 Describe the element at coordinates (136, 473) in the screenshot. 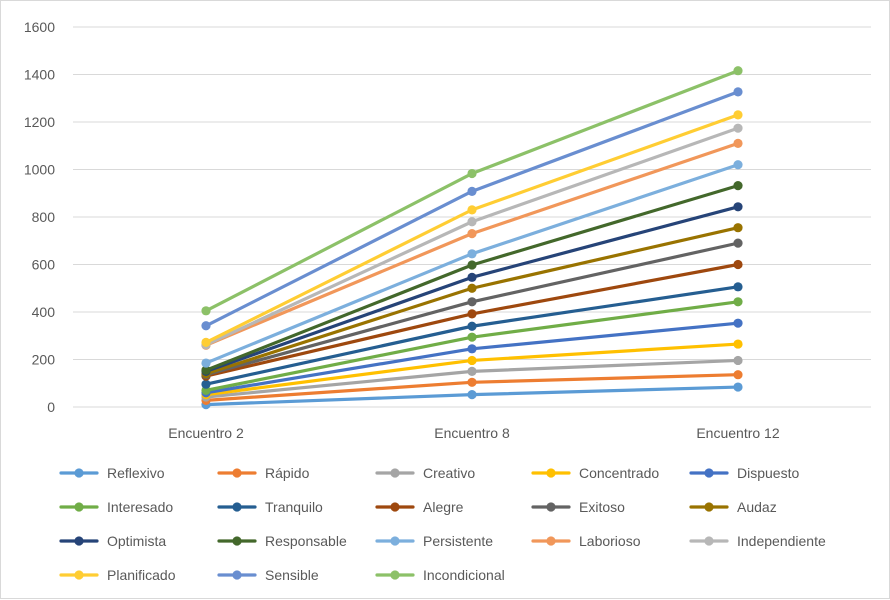

I see `legend-label: Reflexivo` at that location.